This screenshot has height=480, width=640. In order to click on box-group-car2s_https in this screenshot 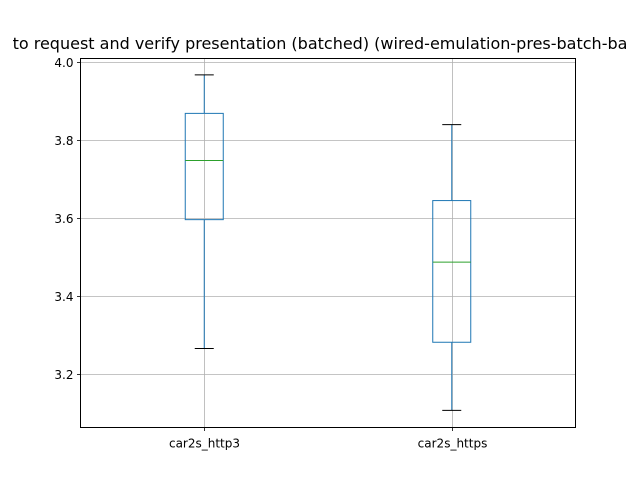, I will do `click(452, 267)`.